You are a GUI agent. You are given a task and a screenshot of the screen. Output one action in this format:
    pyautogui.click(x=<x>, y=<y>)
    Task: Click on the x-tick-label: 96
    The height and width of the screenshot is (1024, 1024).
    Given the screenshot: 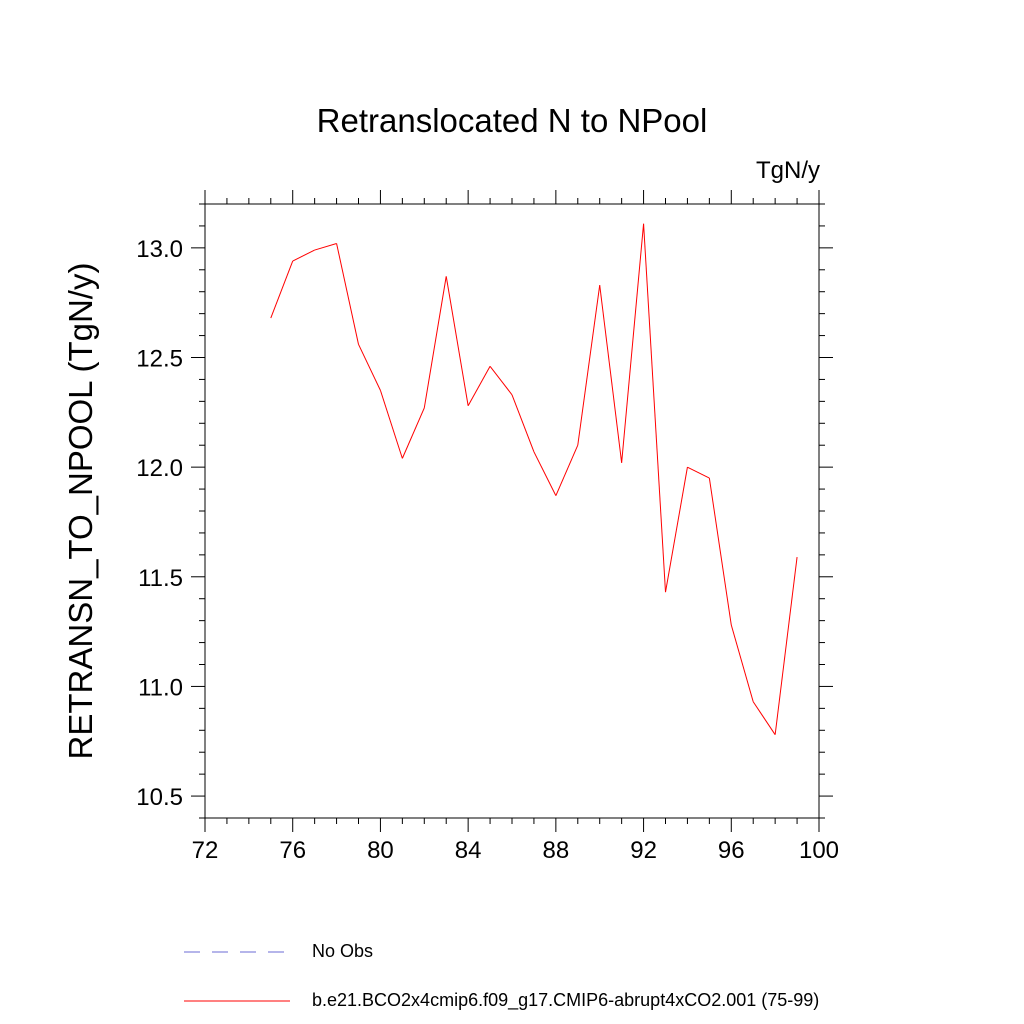 What is the action you would take?
    pyautogui.click(x=731, y=850)
    